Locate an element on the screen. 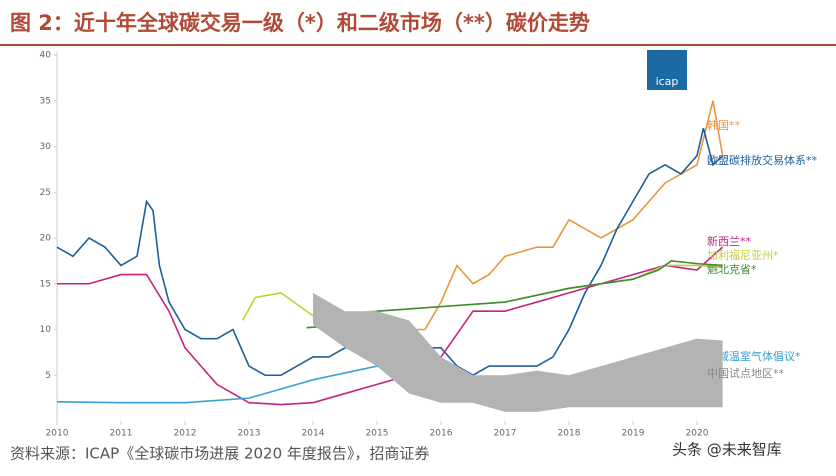  y-tick-label: 5 is located at coordinates (48, 376).